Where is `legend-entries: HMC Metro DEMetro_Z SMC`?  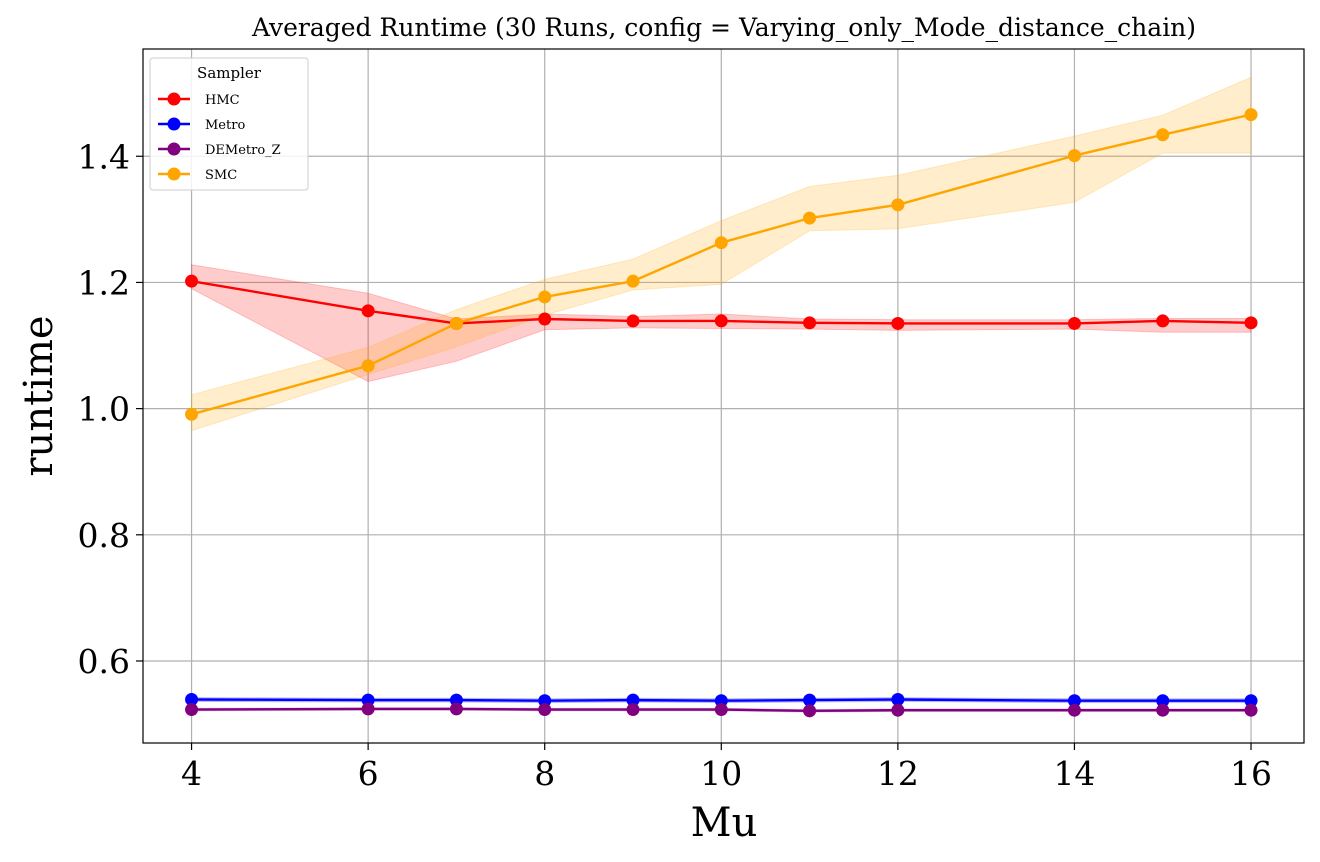
legend-entries: HMC Metro DEMetro_Z SMC is located at coordinates (219, 137).